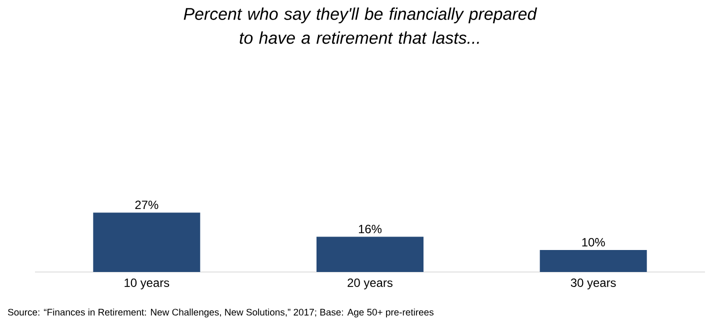  What do you see at coordinates (370, 284) in the screenshot?
I see `x-tick-label: 20 years` at bounding box center [370, 284].